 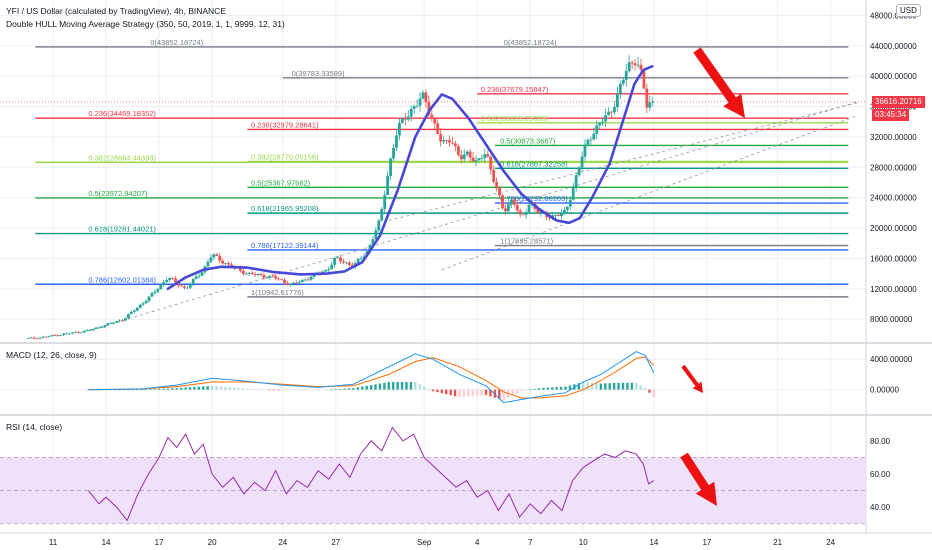 What do you see at coordinates (53, 542) in the screenshot?
I see `time-axis-tick: 11` at bounding box center [53, 542].